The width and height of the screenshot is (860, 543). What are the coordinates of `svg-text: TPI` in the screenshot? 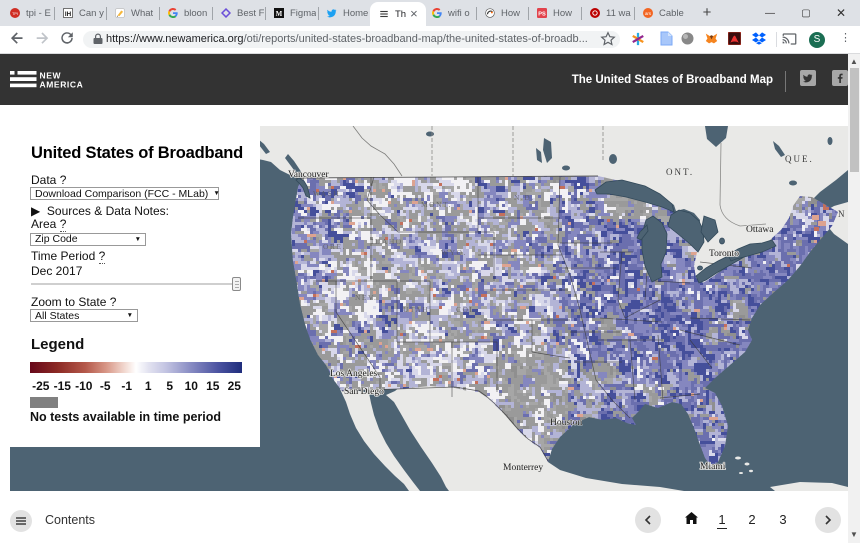 It's located at (15, 14).